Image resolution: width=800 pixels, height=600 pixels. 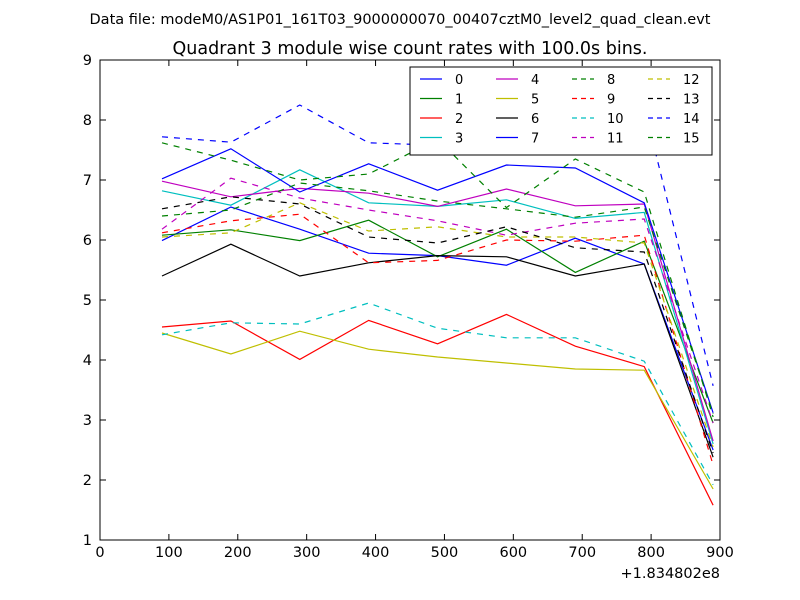 I want to click on x-tick-label: 700, so click(x=582, y=553).